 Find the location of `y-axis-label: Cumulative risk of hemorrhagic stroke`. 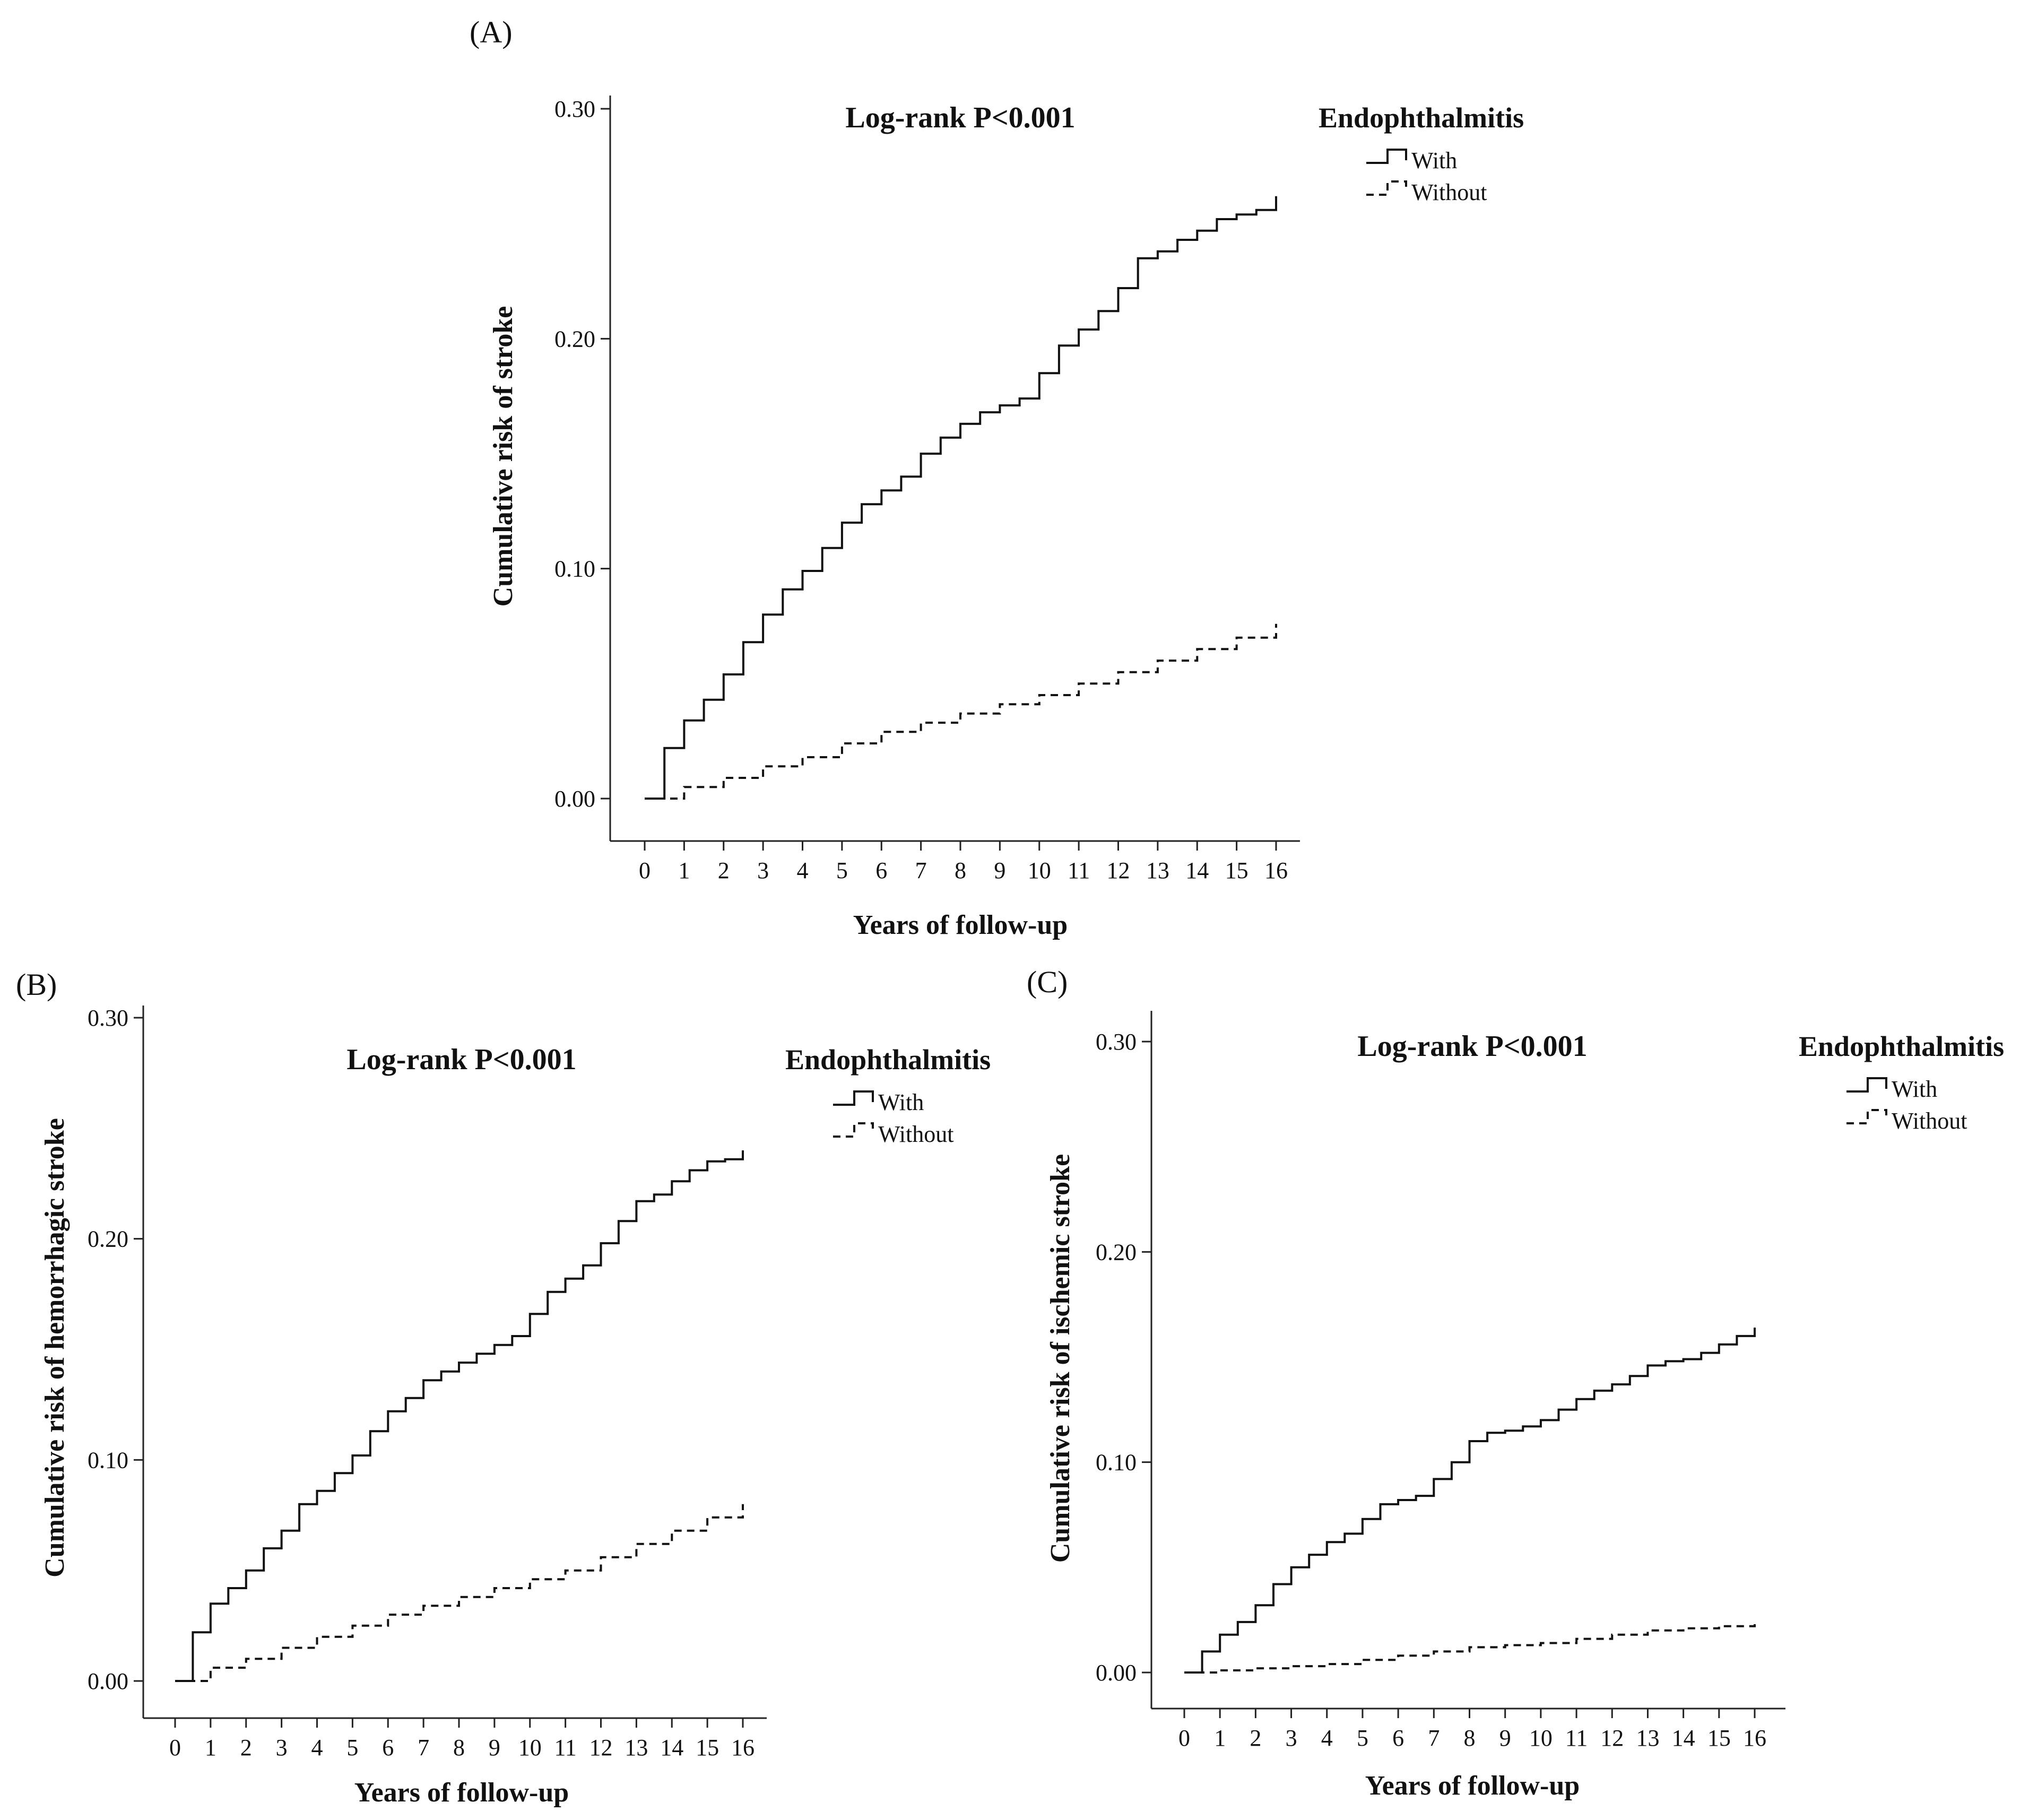

y-axis-label: Cumulative risk of hemorrhagic stroke is located at coordinates (55, 1348).